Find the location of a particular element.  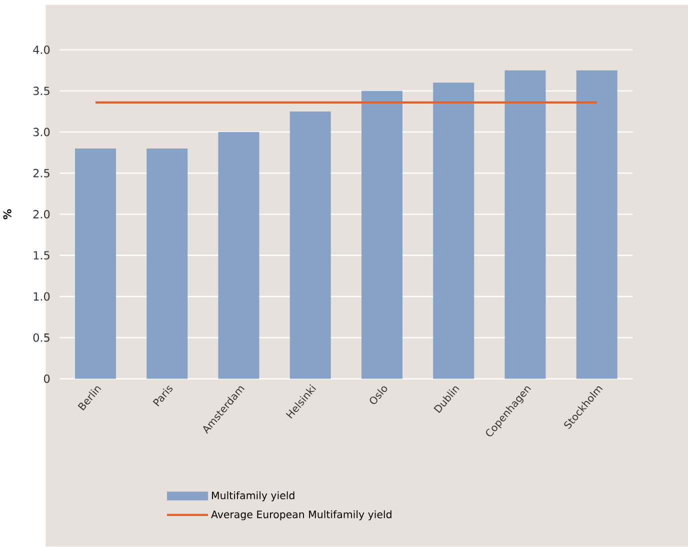

y-tick-label: 4.0 is located at coordinates (41, 50).